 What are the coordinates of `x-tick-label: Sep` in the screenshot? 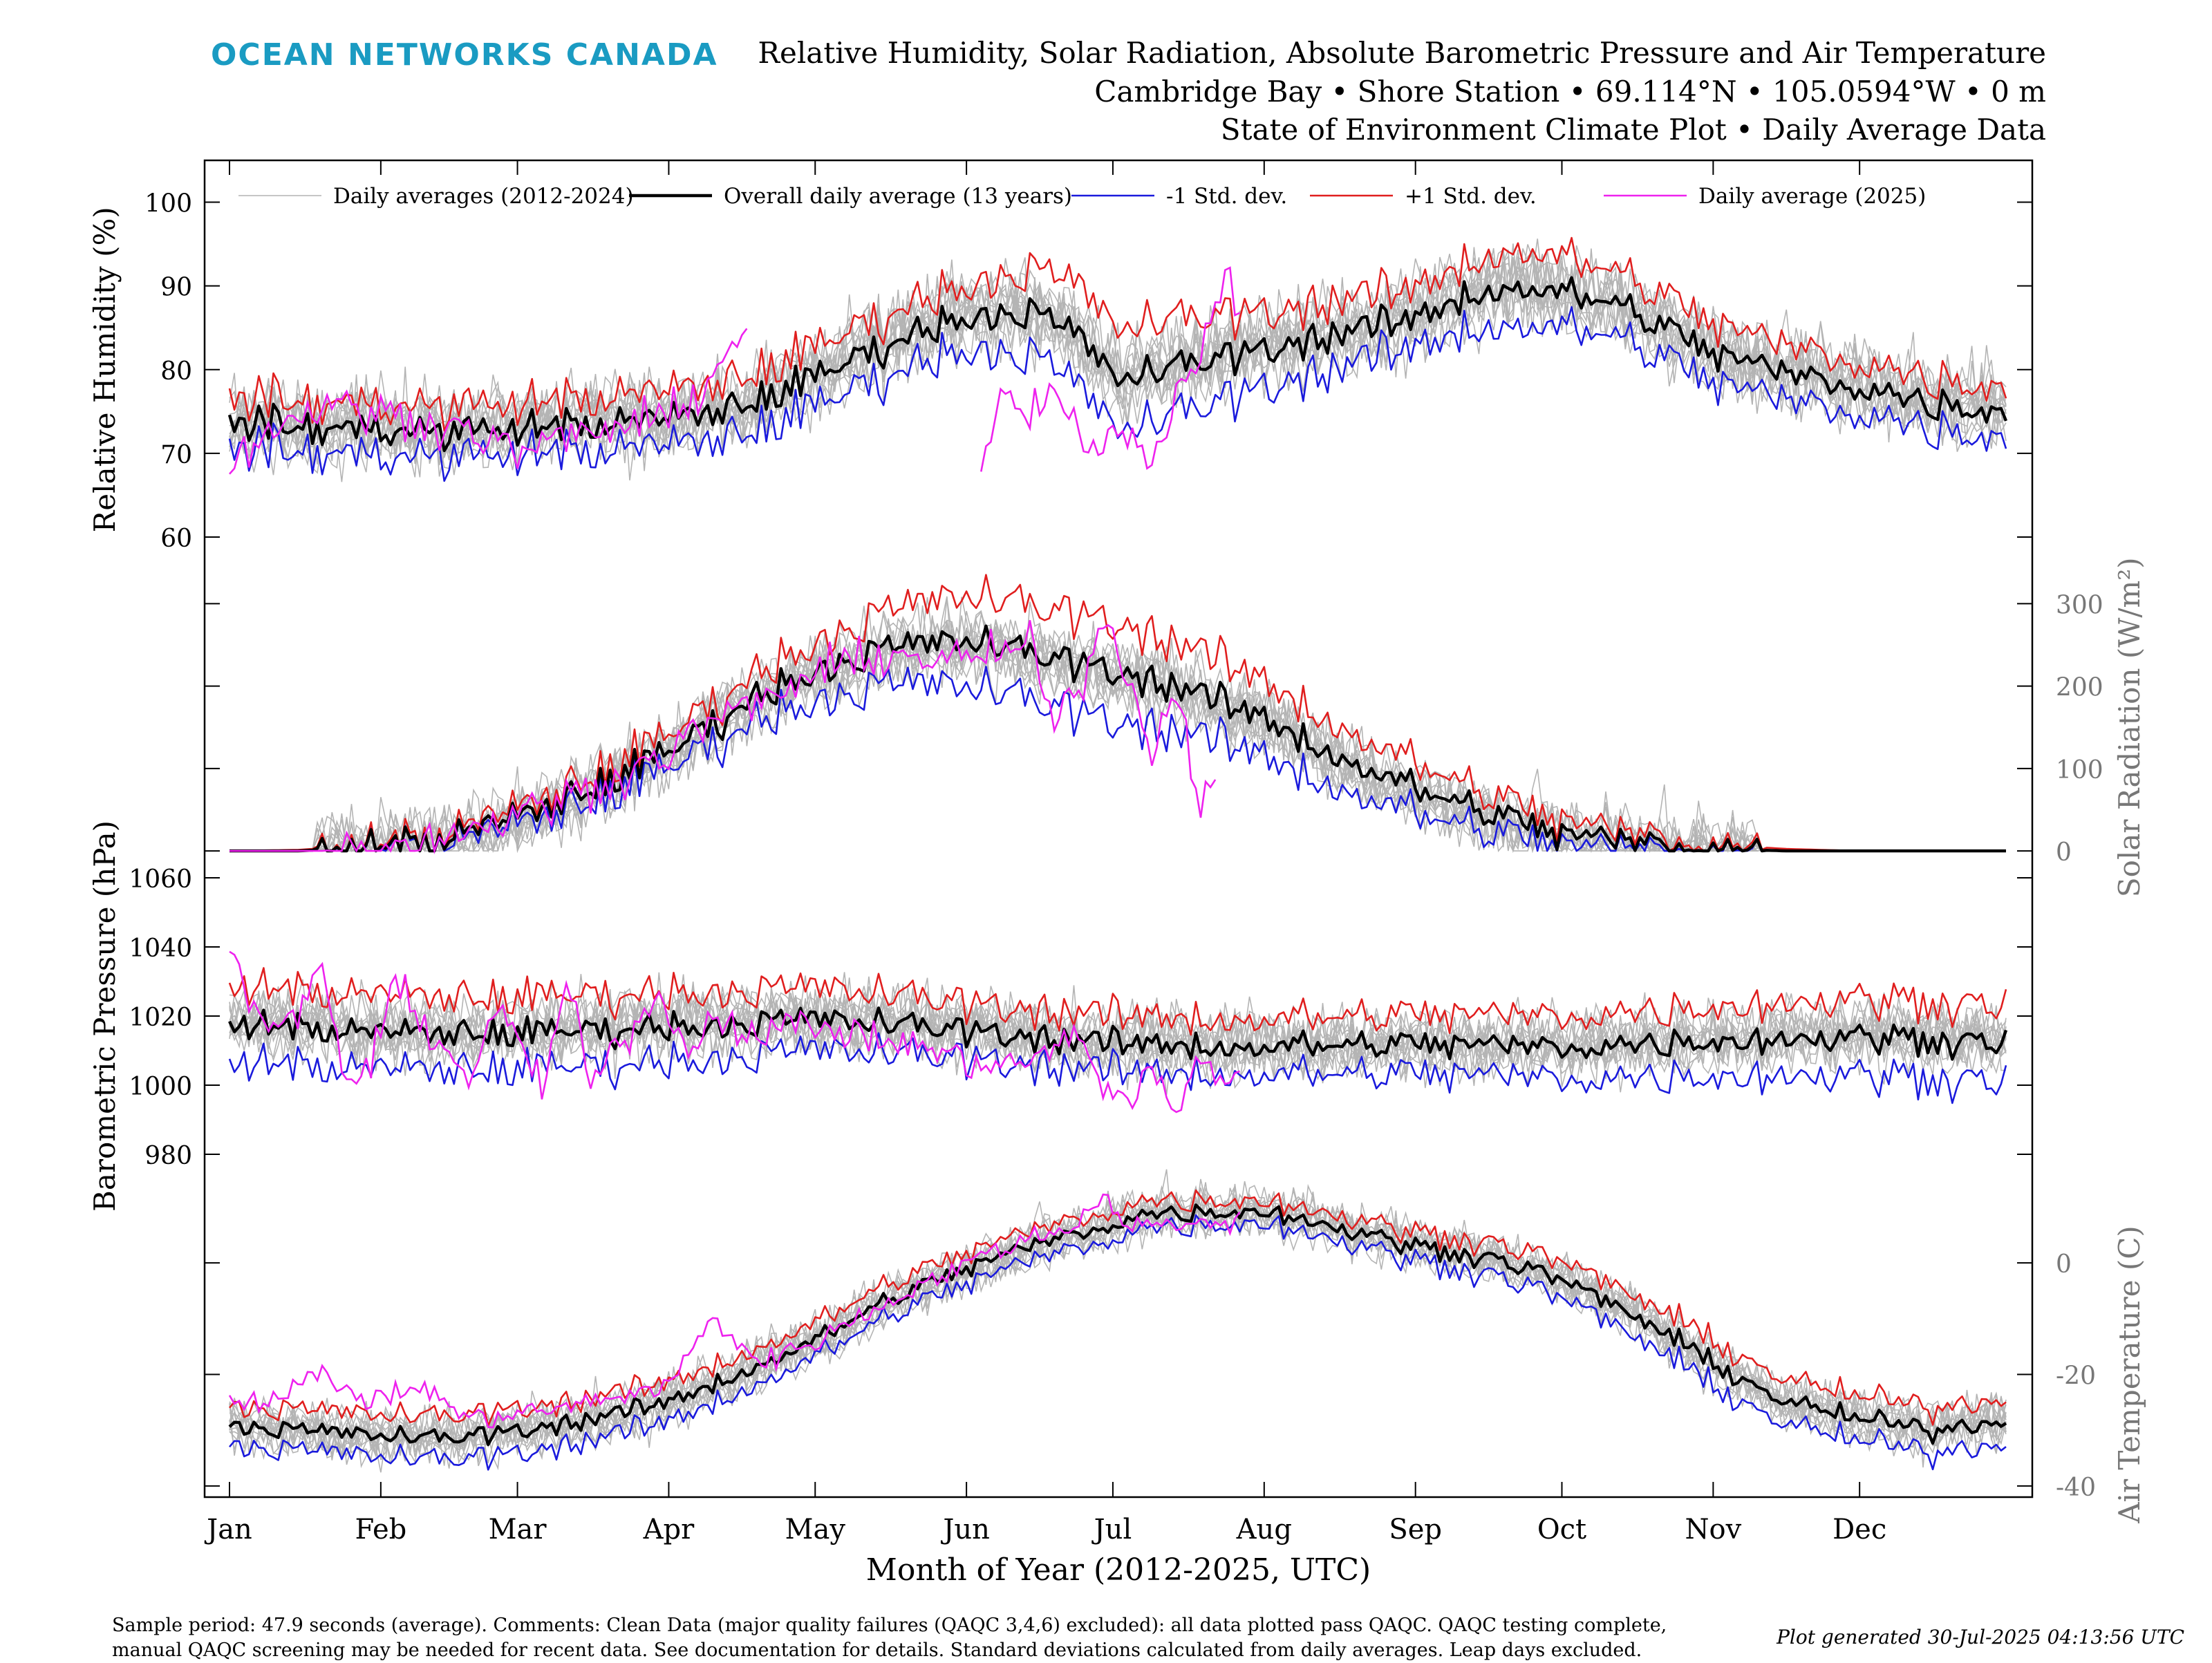 It's located at (1415, 1529).